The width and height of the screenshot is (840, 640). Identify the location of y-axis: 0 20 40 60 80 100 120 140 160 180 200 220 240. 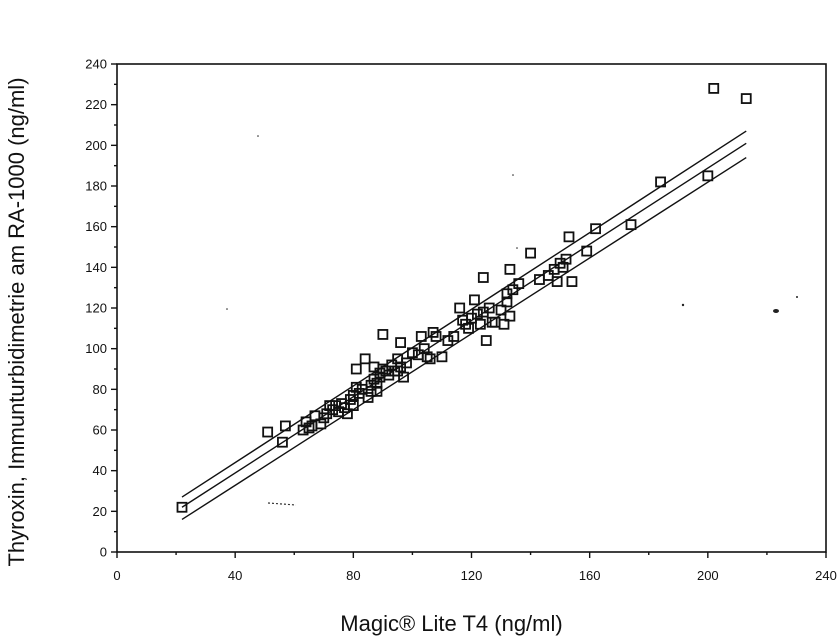
(101, 308).